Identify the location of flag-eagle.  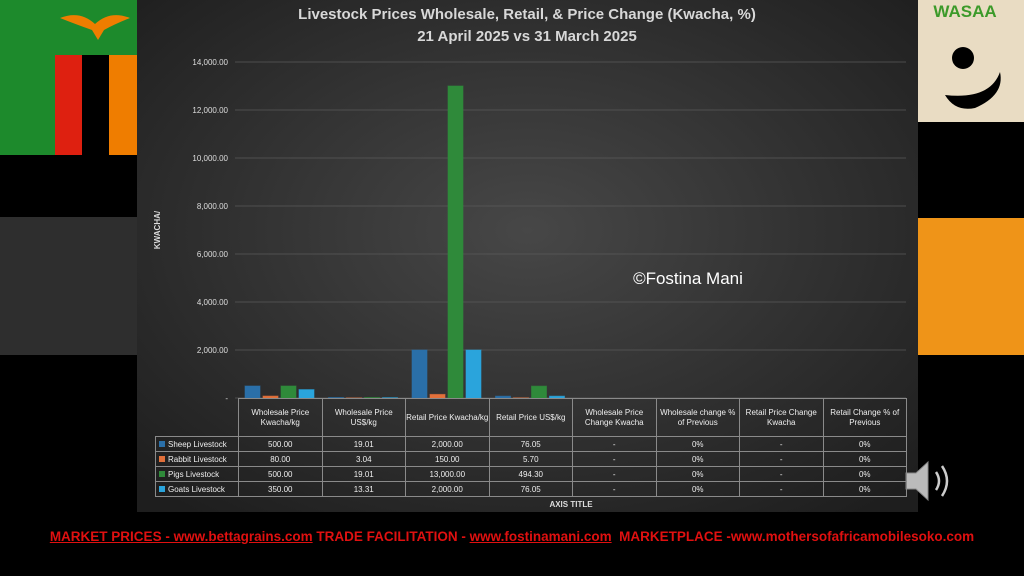
(95, 28).